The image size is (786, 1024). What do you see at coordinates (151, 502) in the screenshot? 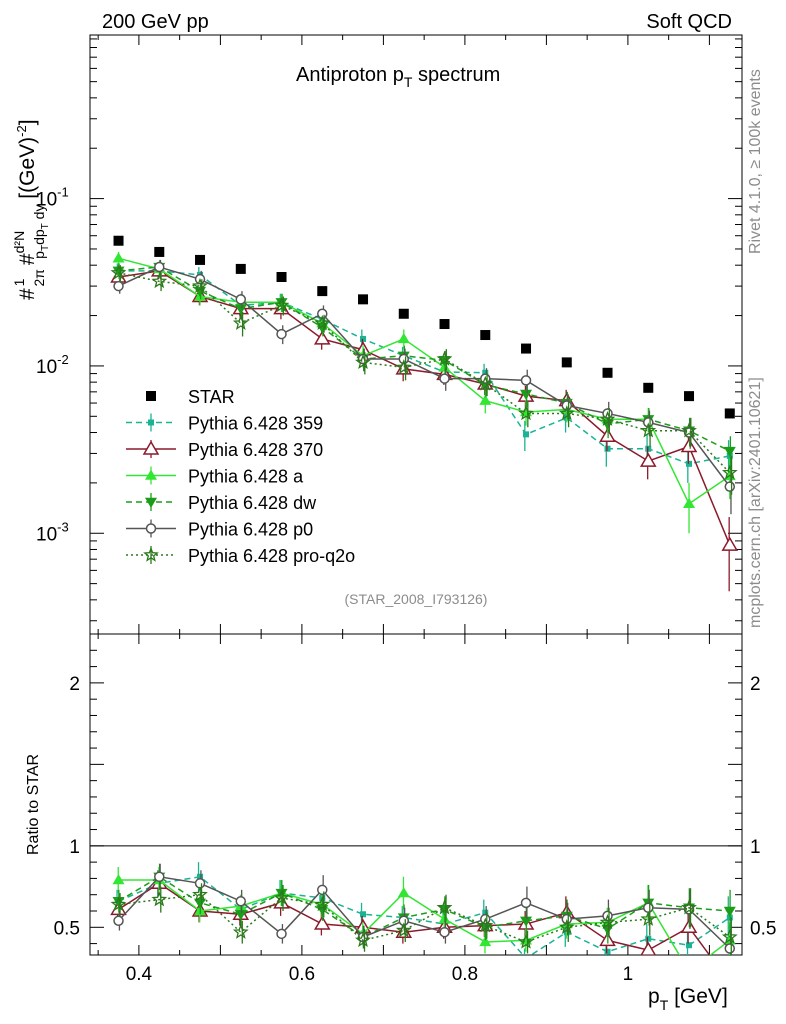
I see `legend-marker-pdw` at bounding box center [151, 502].